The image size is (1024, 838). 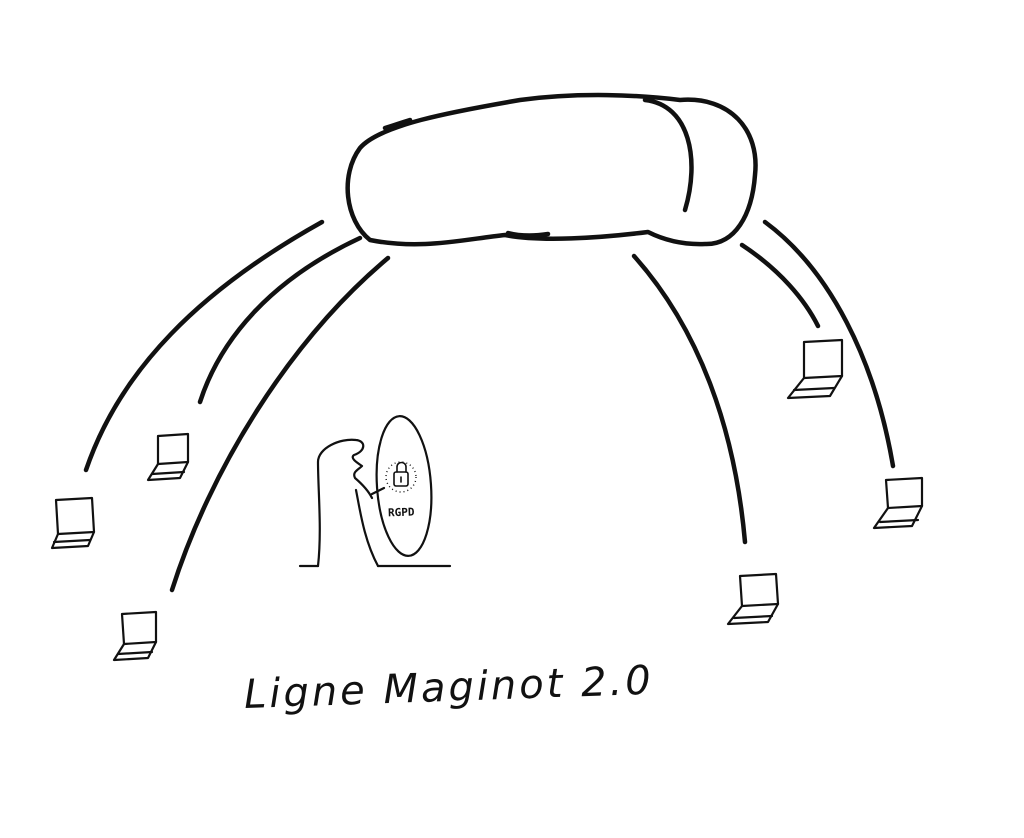 What do you see at coordinates (401, 477) in the screenshot?
I see `lock-icon` at bounding box center [401, 477].